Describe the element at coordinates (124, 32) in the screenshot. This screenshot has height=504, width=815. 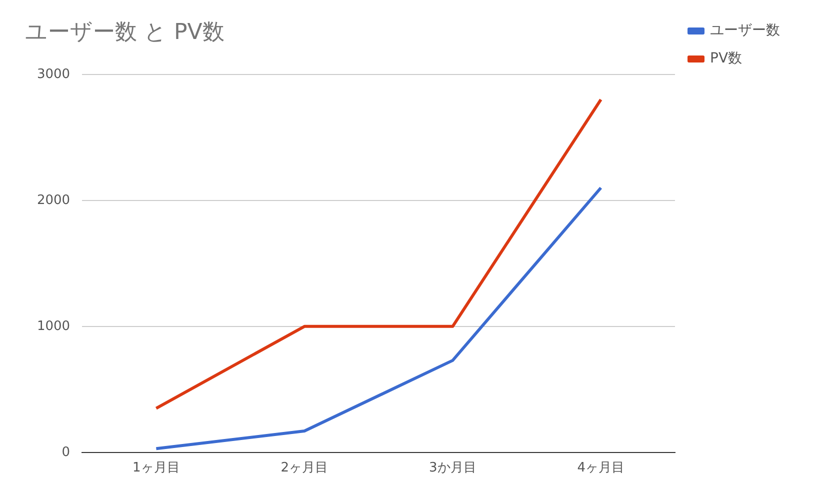
I see `chart-title: ユーザー数 と PV数` at that location.